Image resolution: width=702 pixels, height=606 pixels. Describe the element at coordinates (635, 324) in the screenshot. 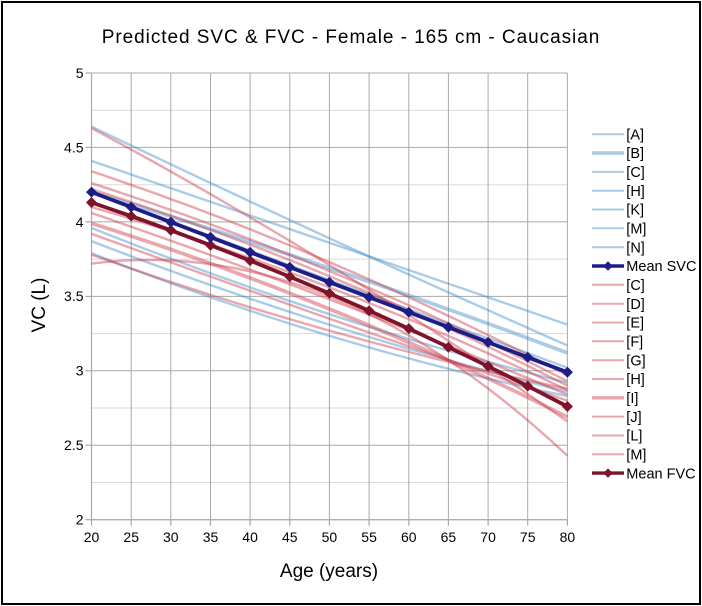

I see `svg-text: [E]` at that location.